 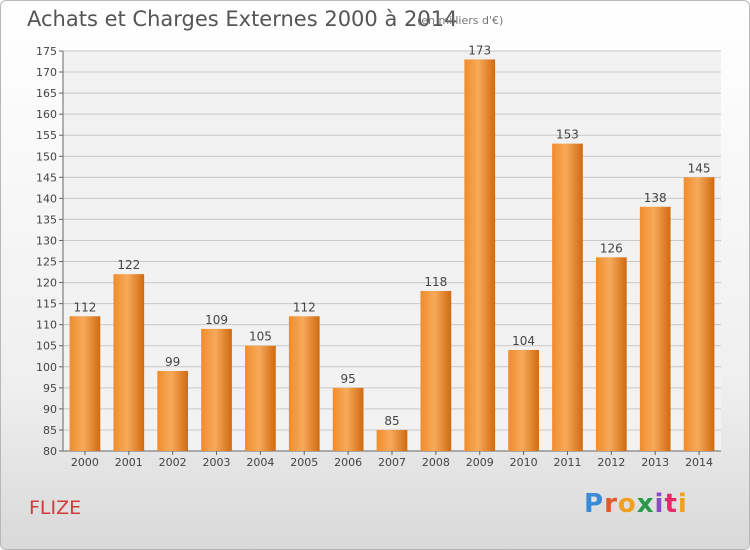 I want to click on y-tick-label: 150, so click(x=46, y=156).